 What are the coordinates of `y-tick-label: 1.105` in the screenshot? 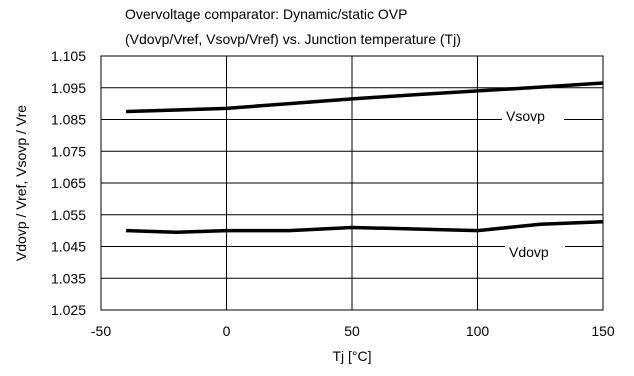 It's located at (68, 56).